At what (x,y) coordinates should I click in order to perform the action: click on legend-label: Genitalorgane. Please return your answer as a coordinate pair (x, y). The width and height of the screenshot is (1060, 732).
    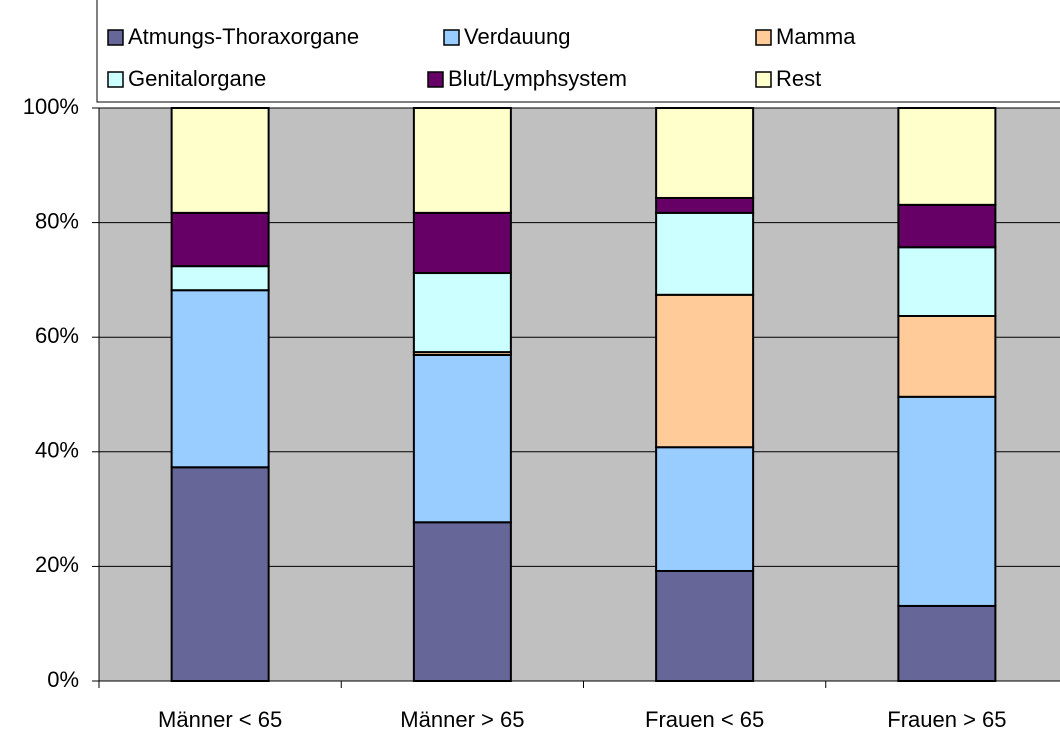
    Looking at the image, I should click on (197, 78).